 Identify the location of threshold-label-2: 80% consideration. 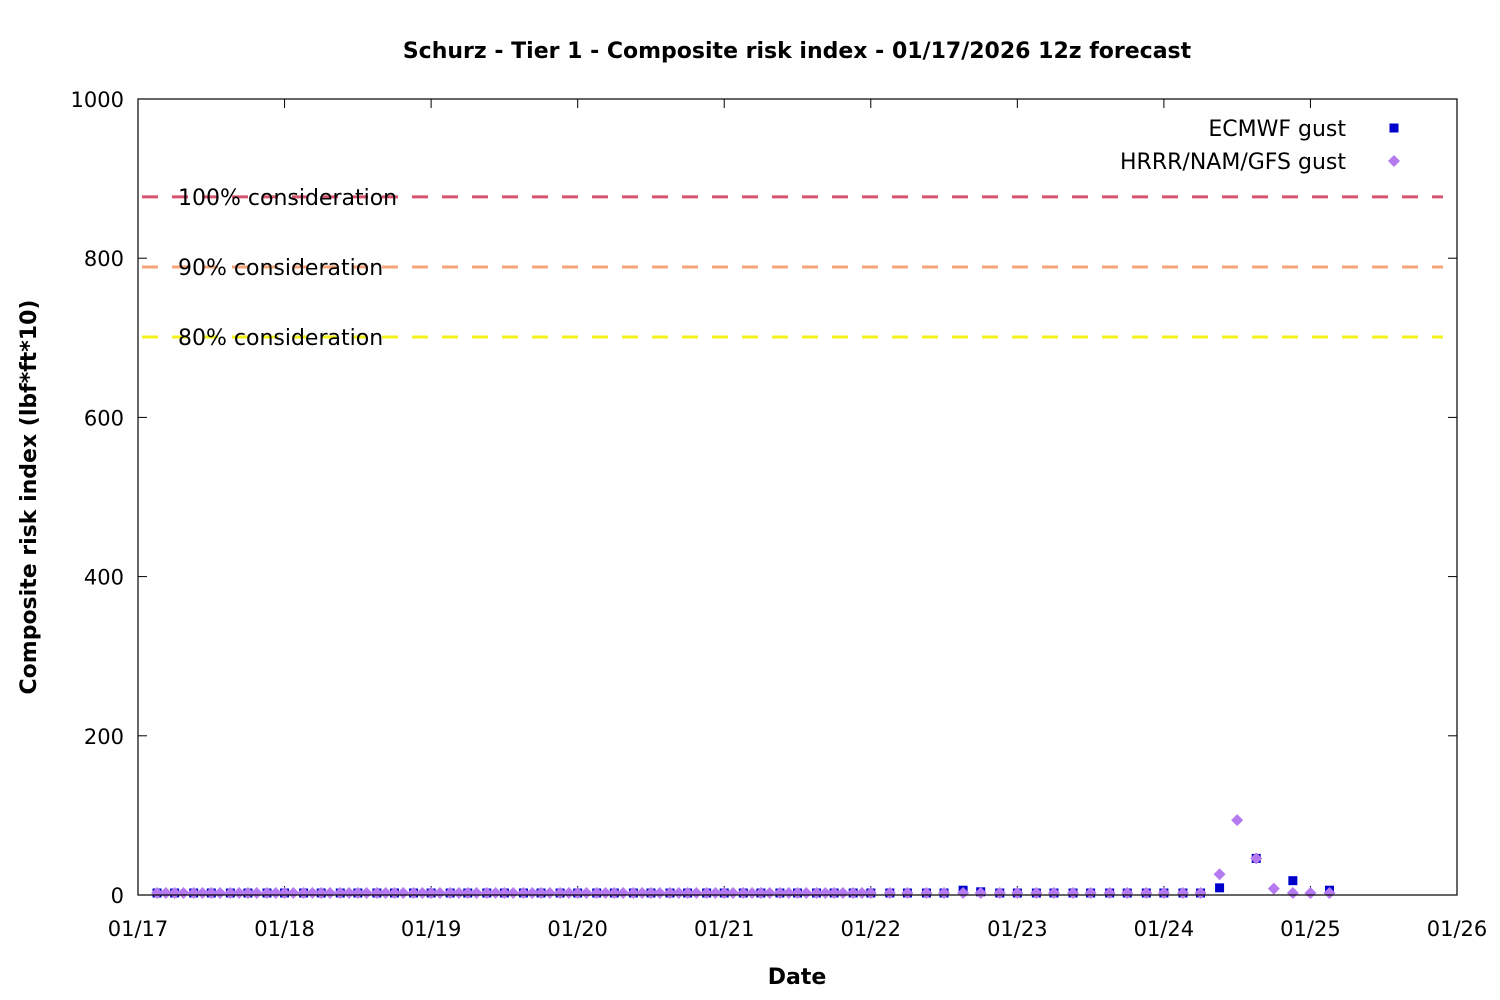
(280, 338).